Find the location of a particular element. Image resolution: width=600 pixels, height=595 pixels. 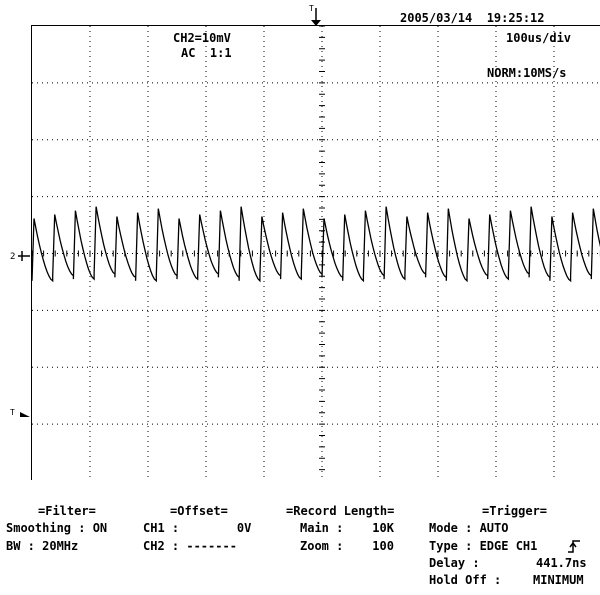

trigger-position-icon is located at coordinates (316, 17).